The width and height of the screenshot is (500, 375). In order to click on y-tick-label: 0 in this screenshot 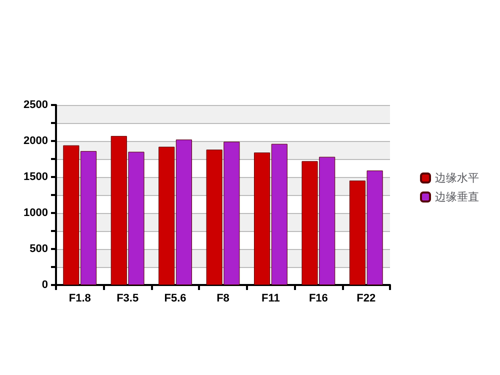, I will do `click(45, 285)`.